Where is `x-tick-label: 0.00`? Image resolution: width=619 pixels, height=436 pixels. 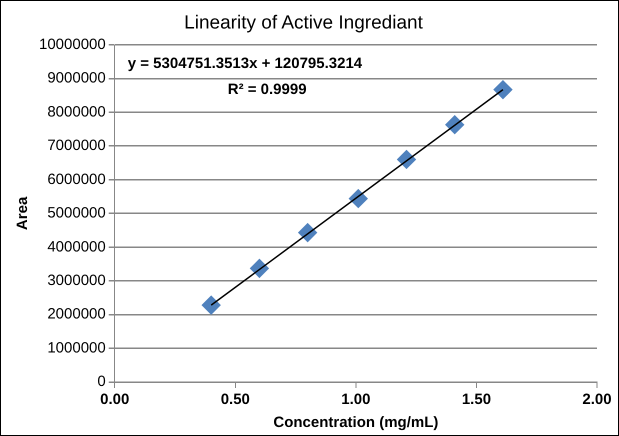
x-tick-label: 0.00 is located at coordinates (115, 399).